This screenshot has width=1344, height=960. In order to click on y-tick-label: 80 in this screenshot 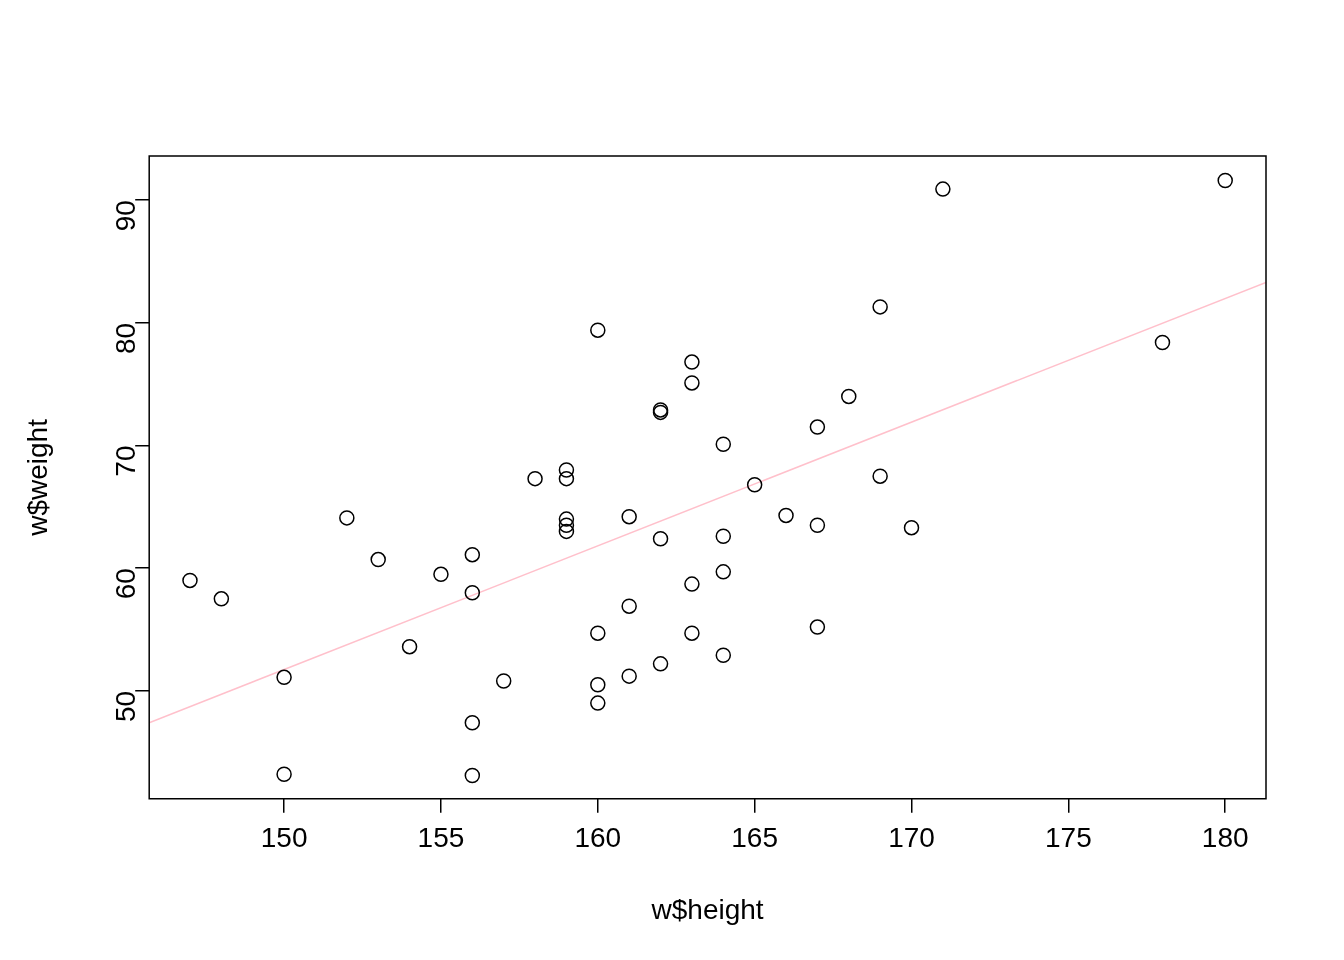, I will do `click(125, 338)`.